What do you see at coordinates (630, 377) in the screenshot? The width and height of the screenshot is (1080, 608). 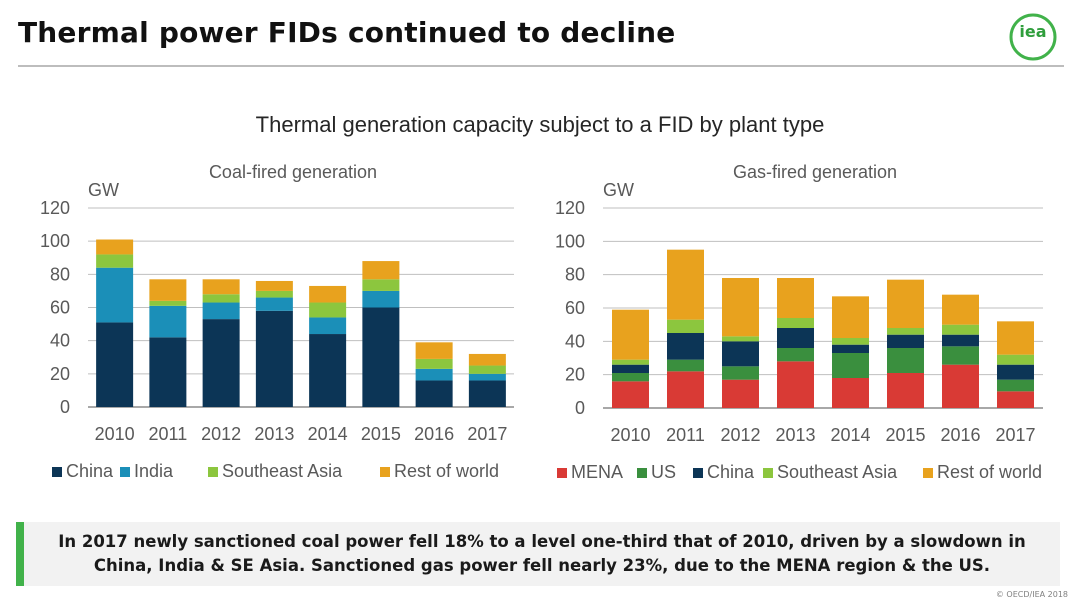 I see `bar-us-2010` at bounding box center [630, 377].